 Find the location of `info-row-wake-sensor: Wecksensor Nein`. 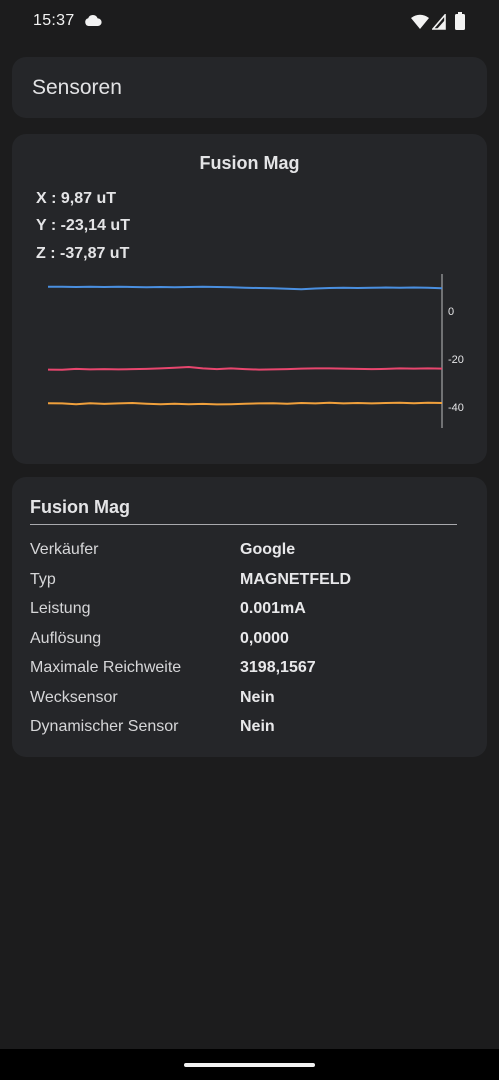

info-row-wake-sensor: Wecksensor Nein is located at coordinates (250, 701).